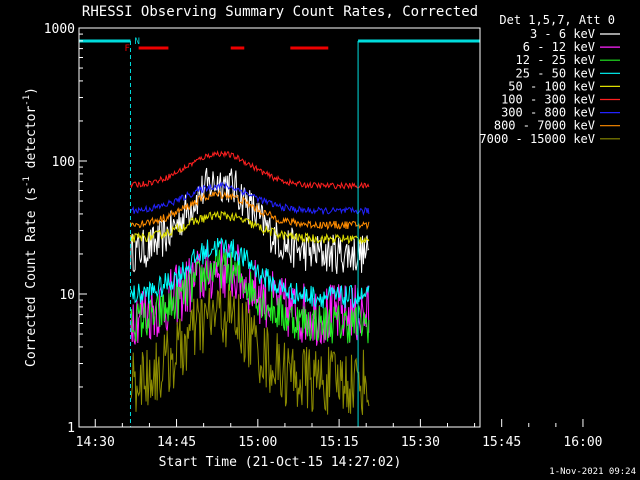 This screenshot has width=640, height=480. Describe the element at coordinates (339, 442) in the screenshot. I see `x-tick-label: 15:15` at that location.